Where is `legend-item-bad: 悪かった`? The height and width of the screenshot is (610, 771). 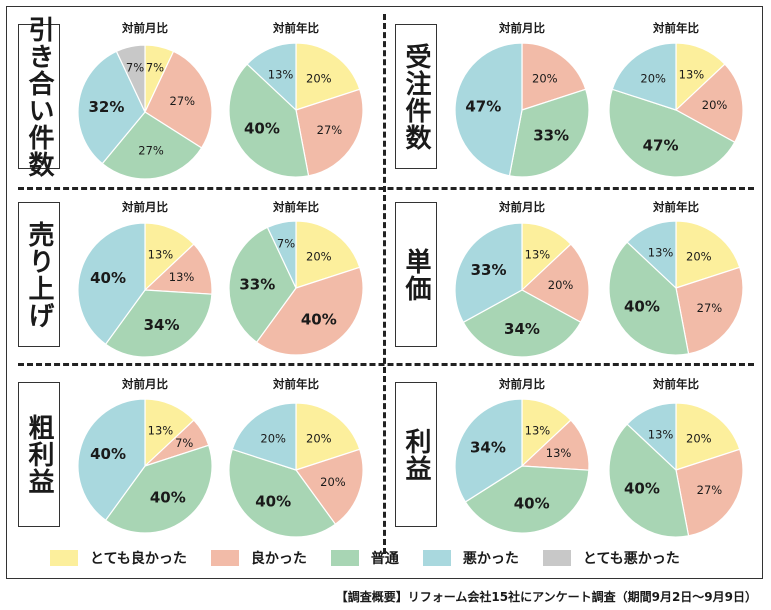
legend-item-bad: 悪かった is located at coordinates (470, 558).